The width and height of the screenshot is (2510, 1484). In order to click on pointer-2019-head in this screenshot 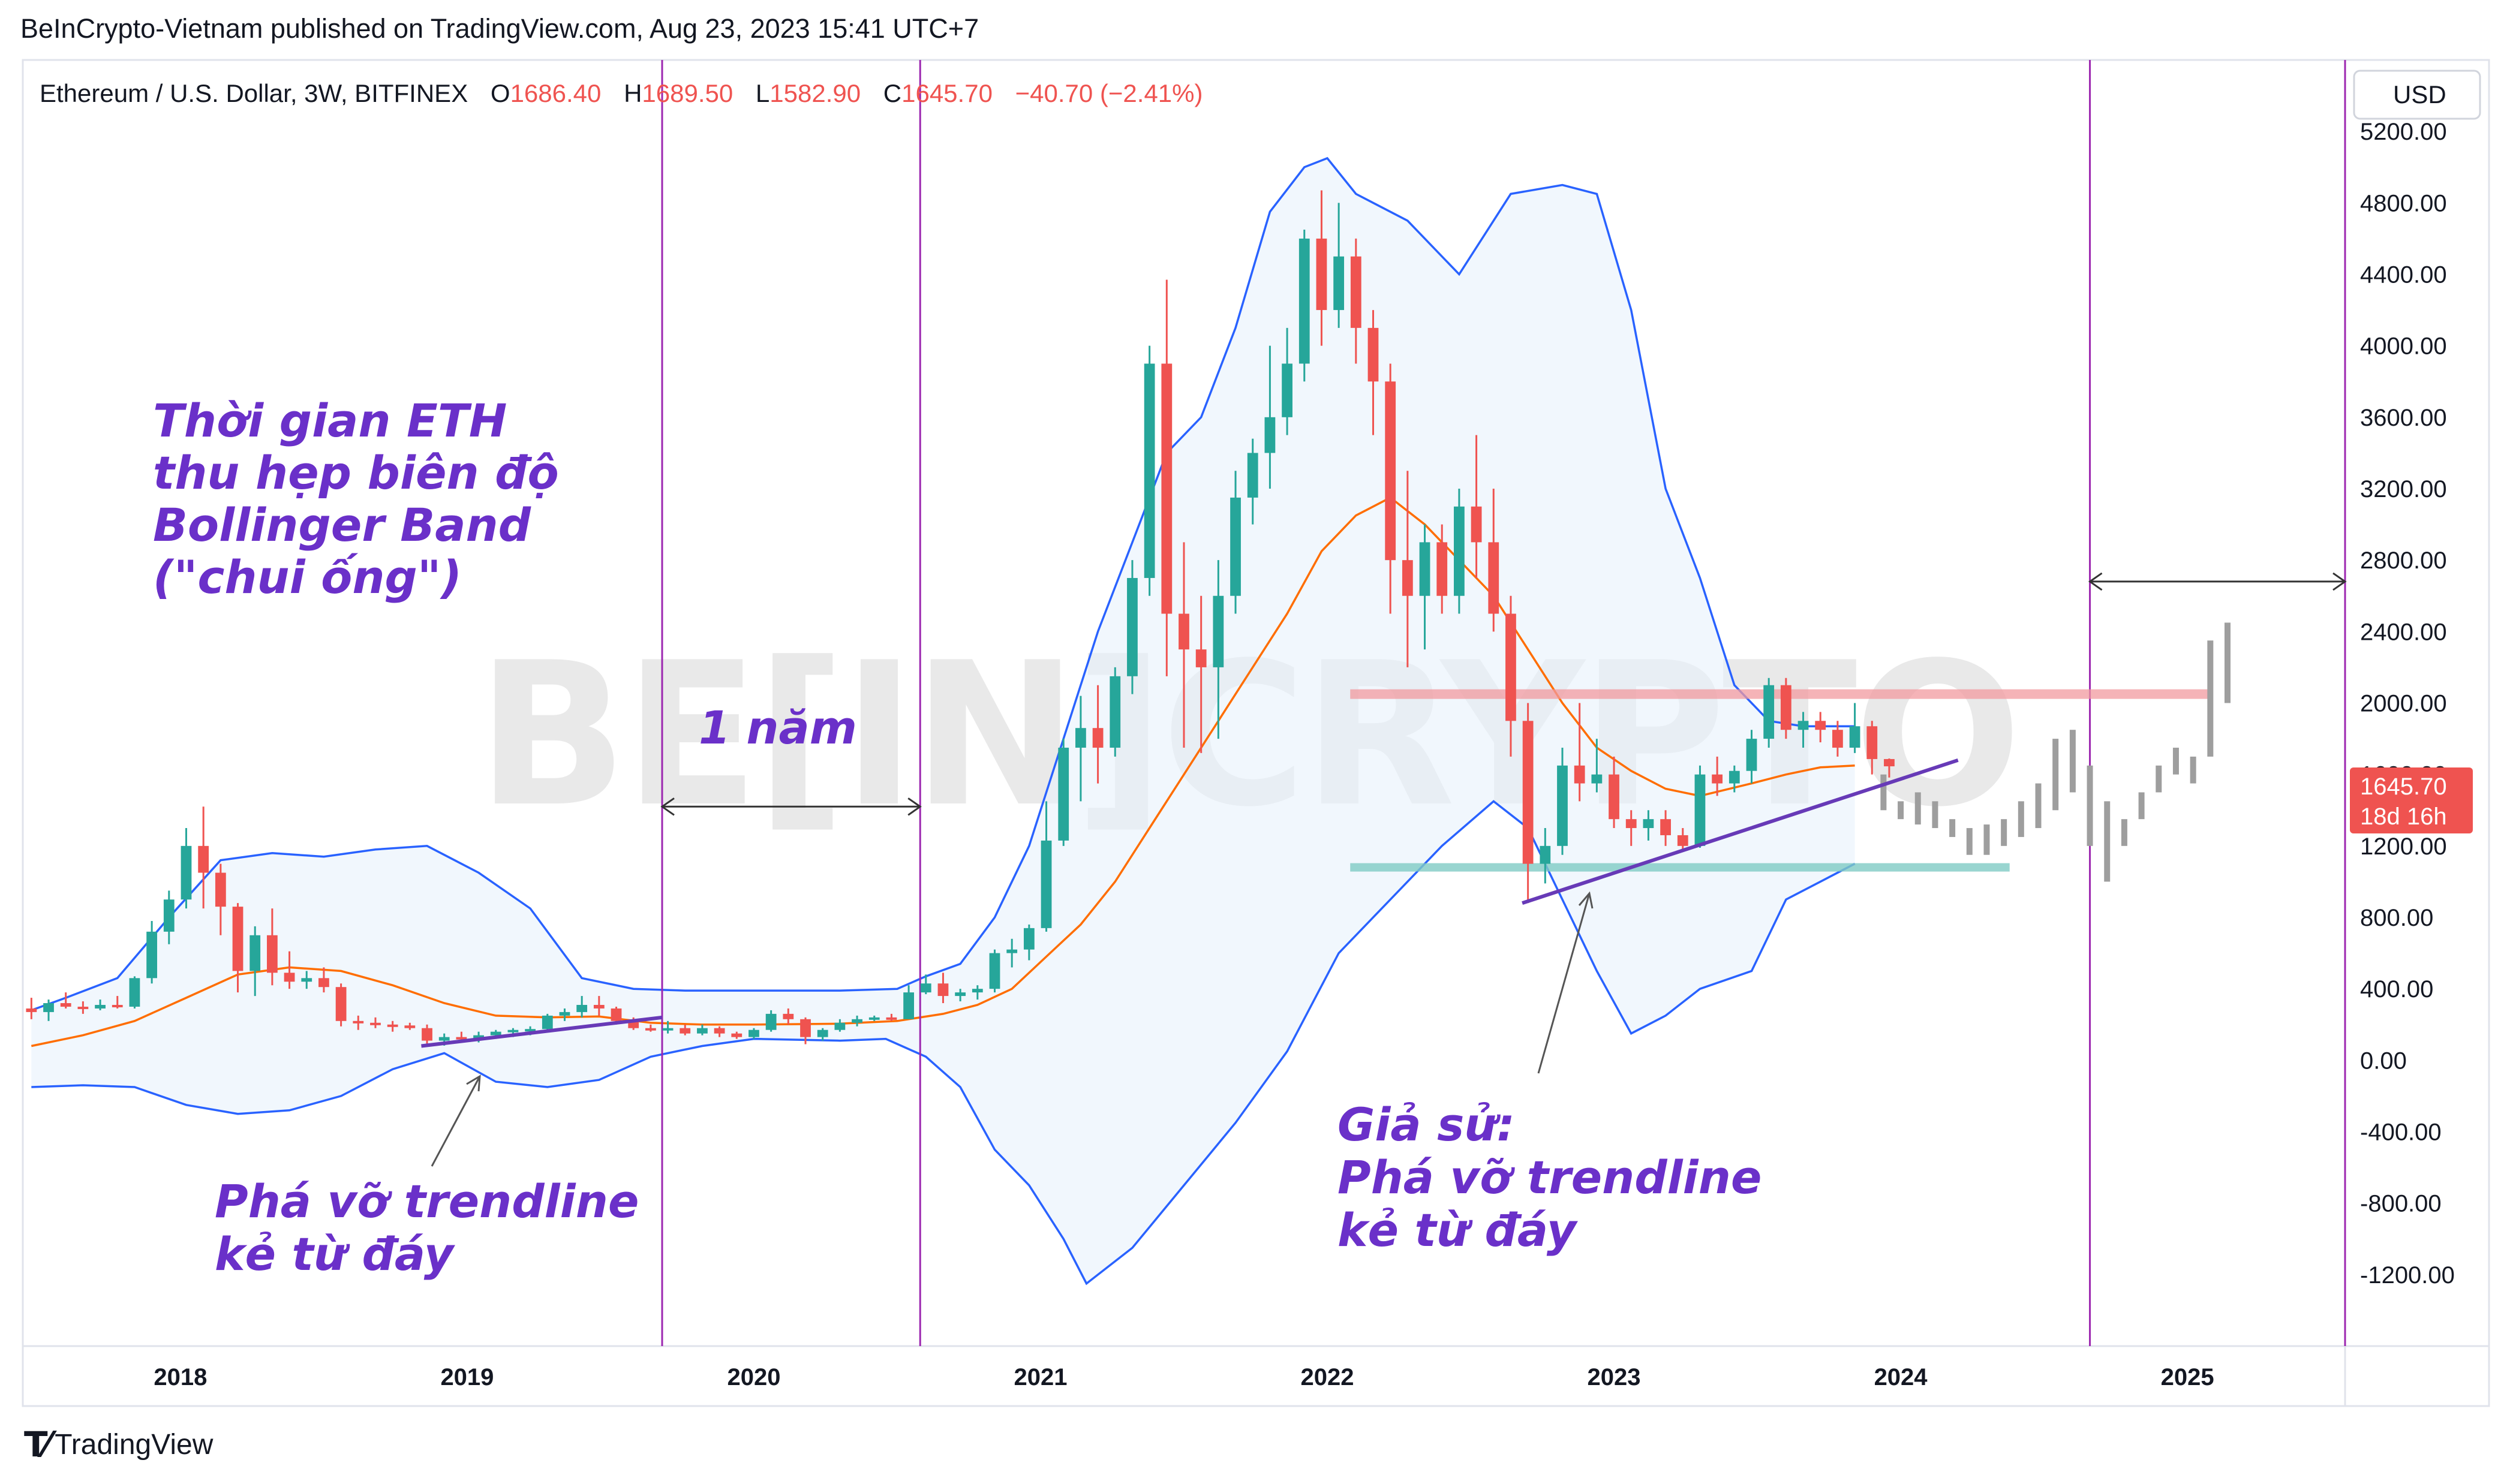, I will do `click(474, 1083)`.